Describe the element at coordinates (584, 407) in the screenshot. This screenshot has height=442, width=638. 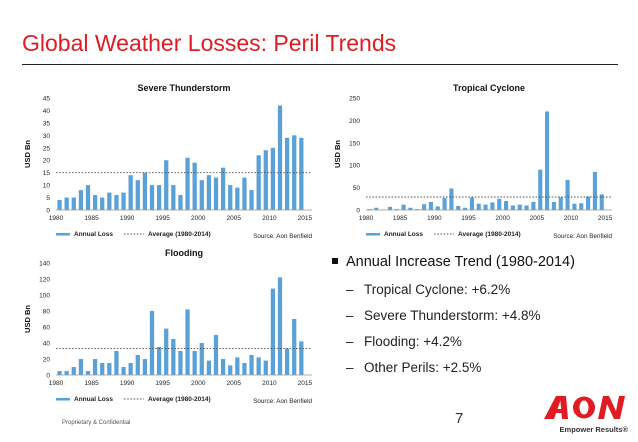
I see `aon-wordmark-icon` at that location.